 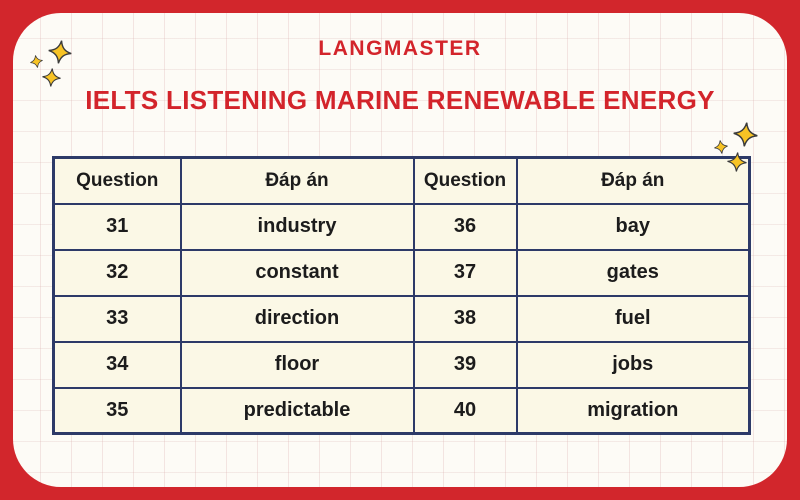 What do you see at coordinates (633, 226) in the screenshot?
I see `answer-value: bay` at bounding box center [633, 226].